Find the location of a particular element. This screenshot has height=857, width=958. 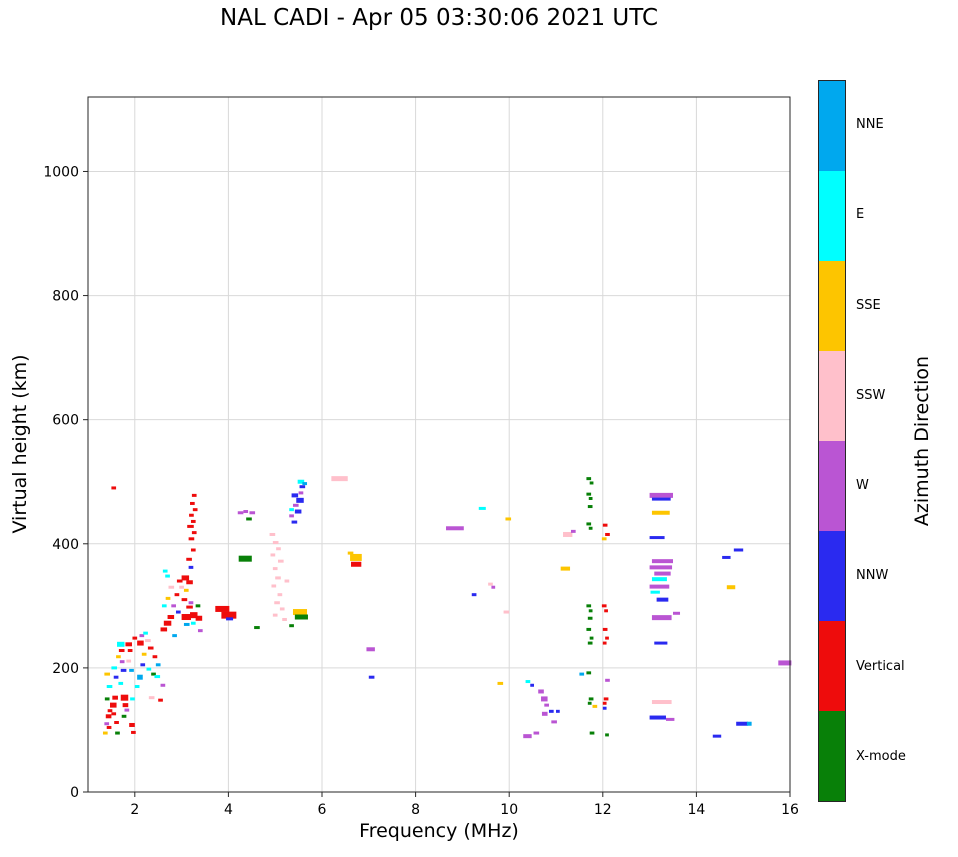

colorbar-segment-e is located at coordinates (832, 216).